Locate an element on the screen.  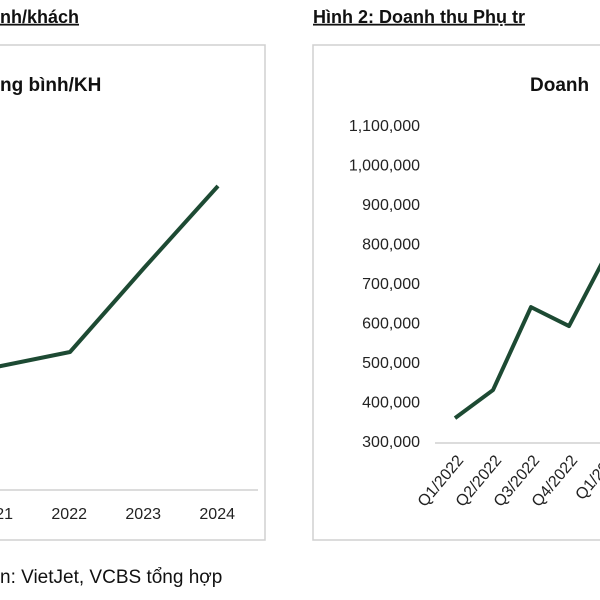
x-tick-label: 2024 is located at coordinates (217, 514).